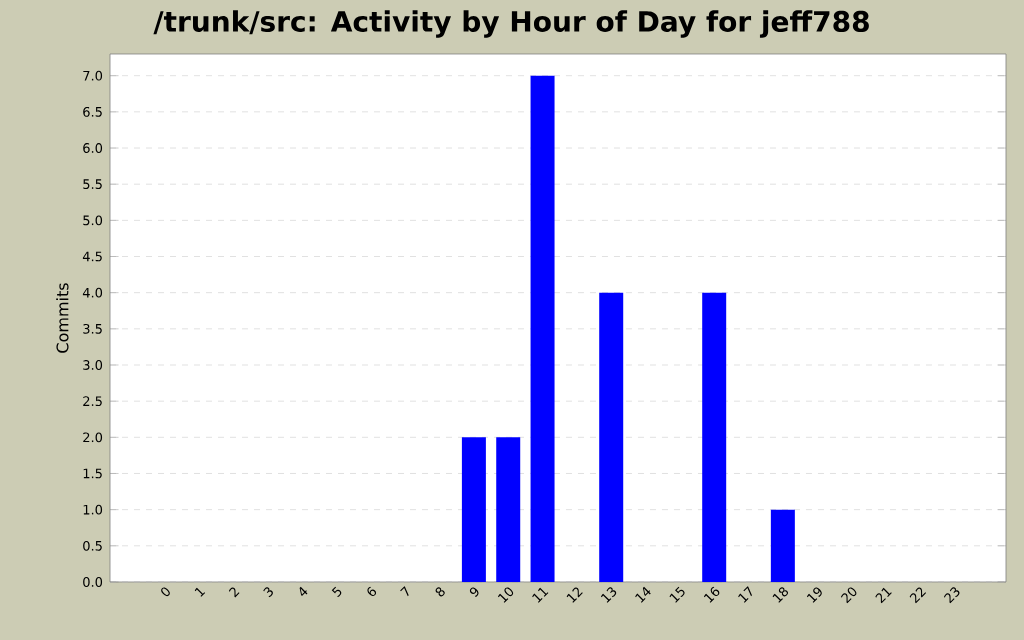 This screenshot has height=640, width=1024. Describe the element at coordinates (62, 318) in the screenshot. I see `y-axis-title: Commits` at that location.